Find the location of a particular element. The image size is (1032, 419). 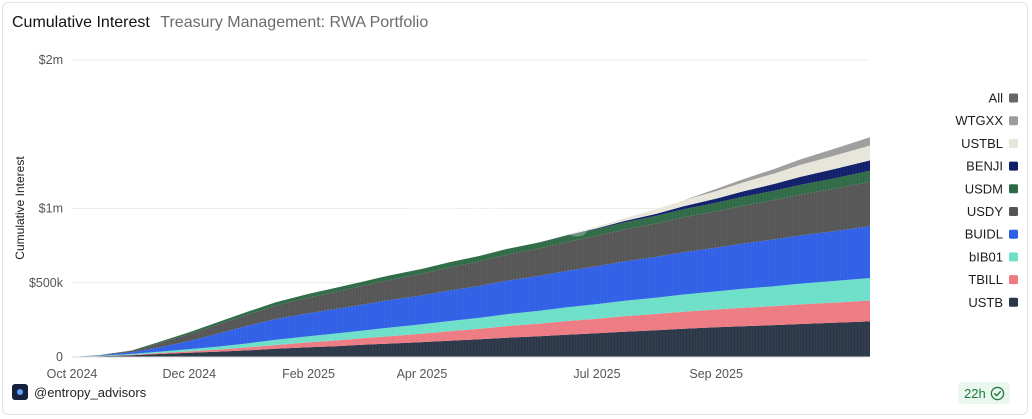

area-series-bib01 is located at coordinates (471, 317).